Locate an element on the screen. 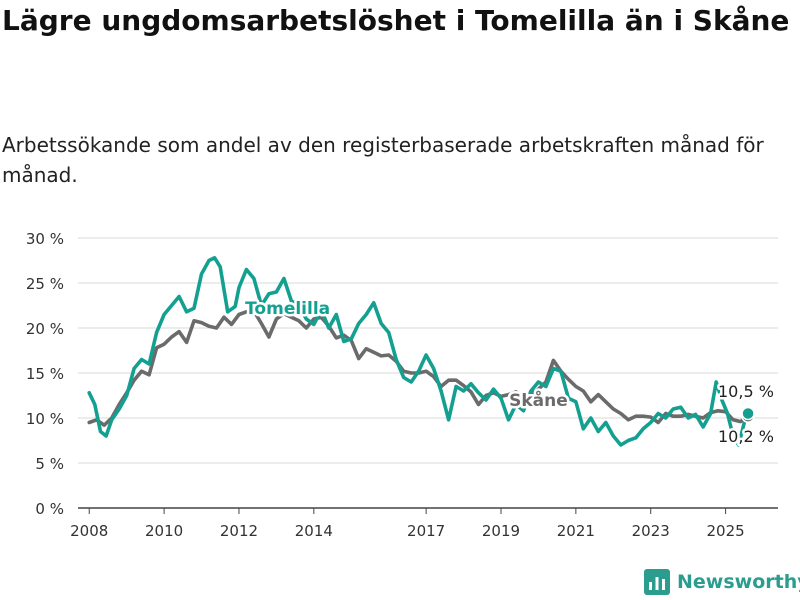  y-tick-label: 5 % is located at coordinates (49, 464).